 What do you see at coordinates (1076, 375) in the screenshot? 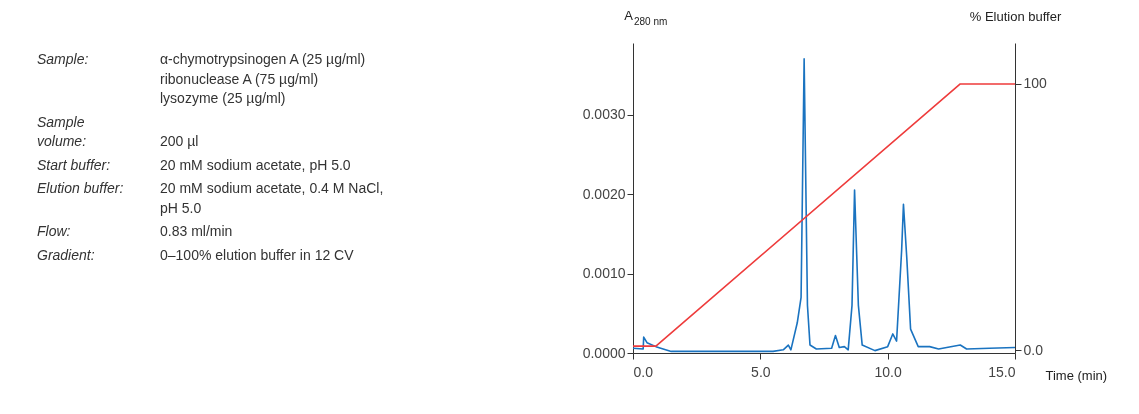
I see `x-axis-title: Time (min)` at bounding box center [1076, 375].